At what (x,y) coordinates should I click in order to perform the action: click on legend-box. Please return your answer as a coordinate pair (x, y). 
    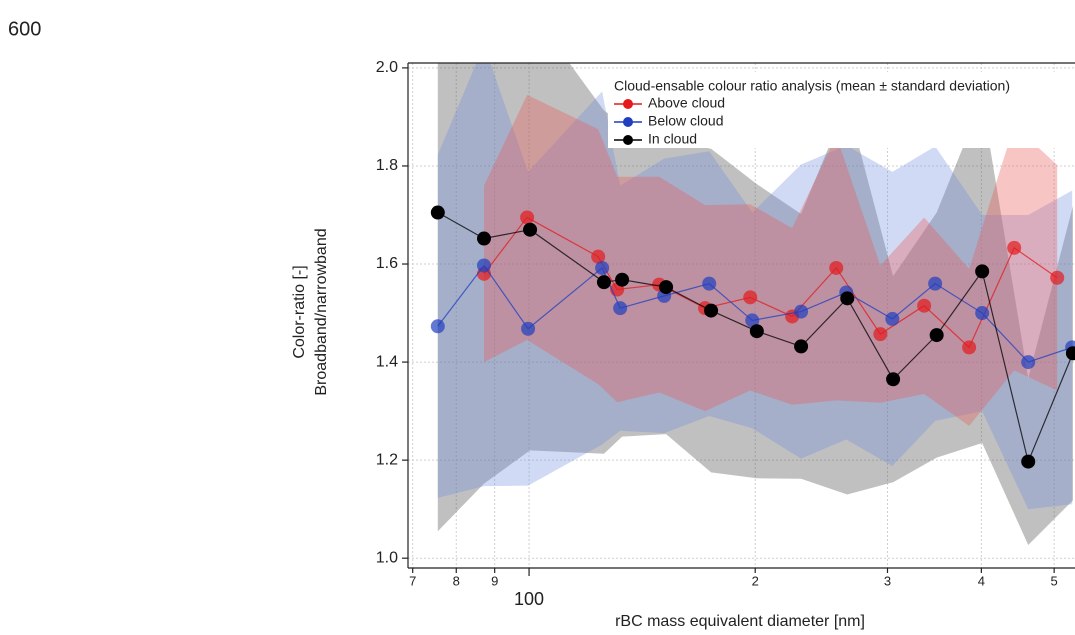
    Looking at the image, I should click on (841, 110).